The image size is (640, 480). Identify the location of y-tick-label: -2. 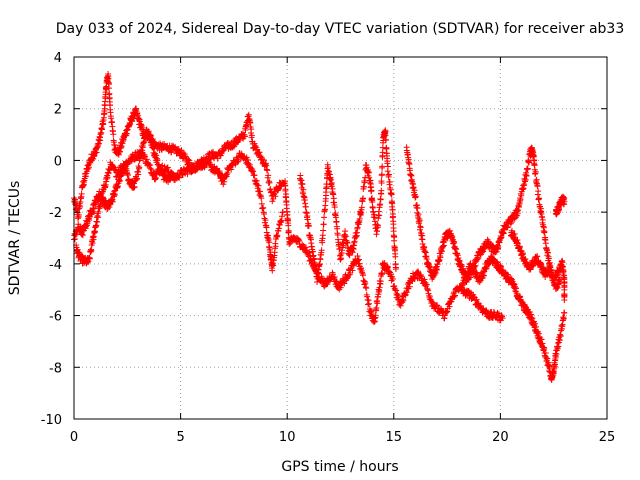
(55, 213).